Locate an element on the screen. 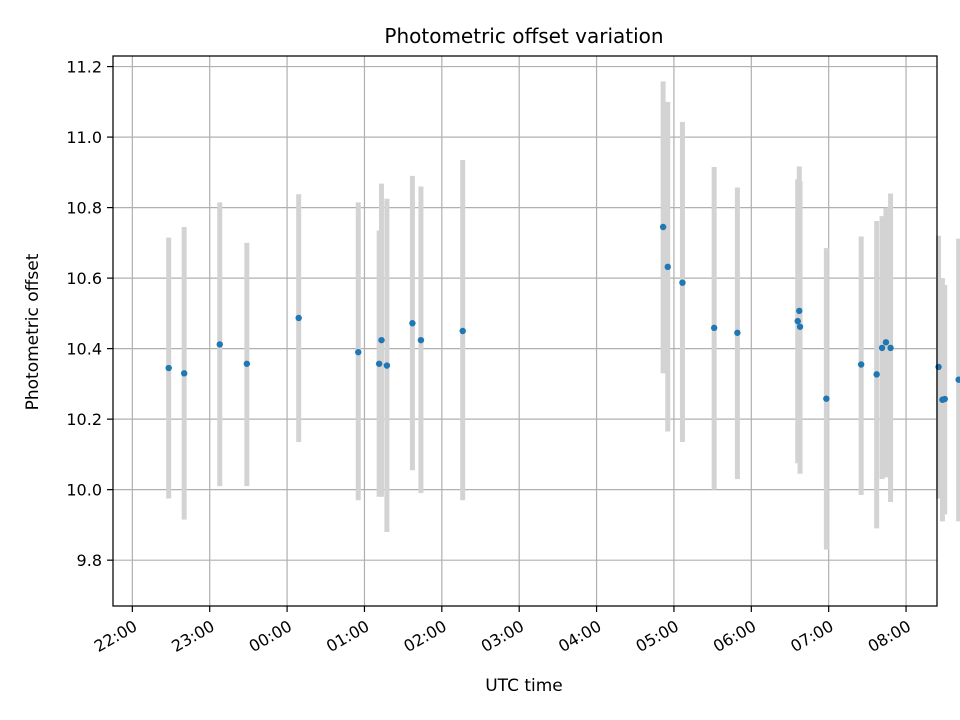 The height and width of the screenshot is (720, 960). y-tick-label: 10.6 is located at coordinates (84, 278).